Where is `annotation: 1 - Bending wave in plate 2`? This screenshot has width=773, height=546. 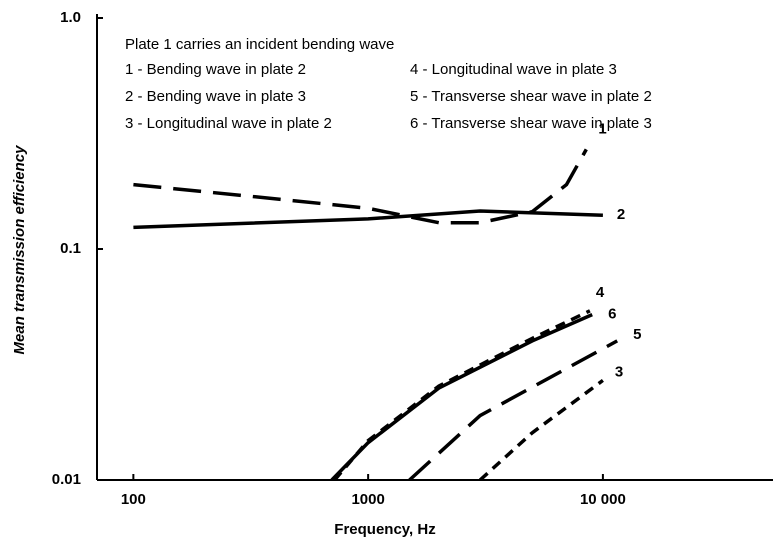 annotation: 1 - Bending wave in plate 2 is located at coordinates (215, 69).